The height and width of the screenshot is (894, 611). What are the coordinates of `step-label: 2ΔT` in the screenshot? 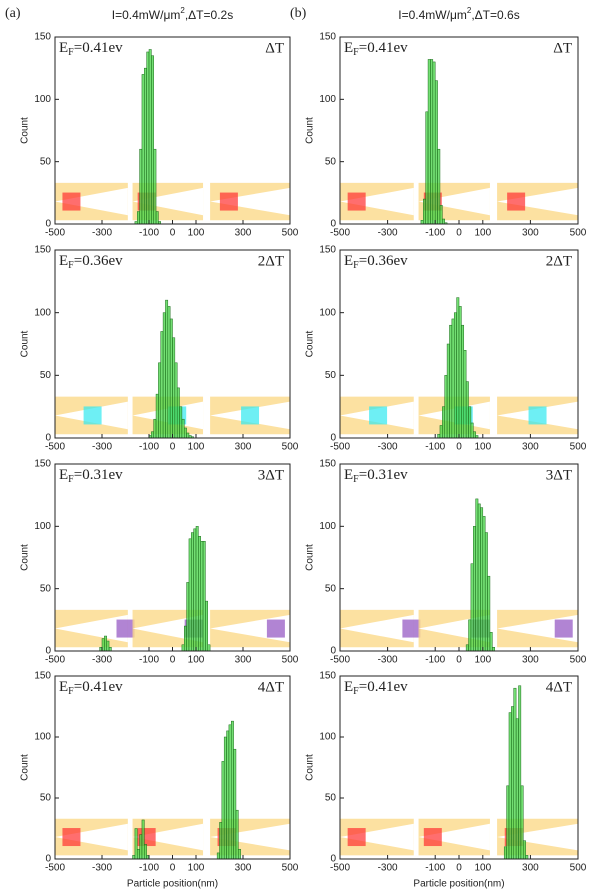 It's located at (559, 261).